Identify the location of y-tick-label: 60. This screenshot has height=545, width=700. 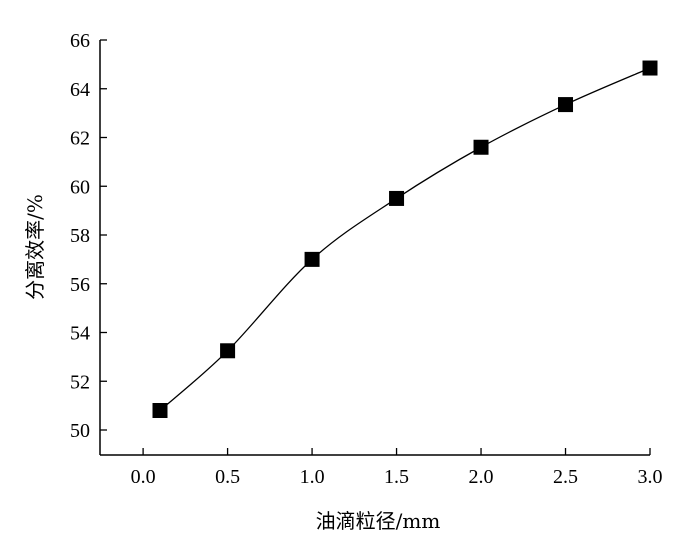
(80, 187).